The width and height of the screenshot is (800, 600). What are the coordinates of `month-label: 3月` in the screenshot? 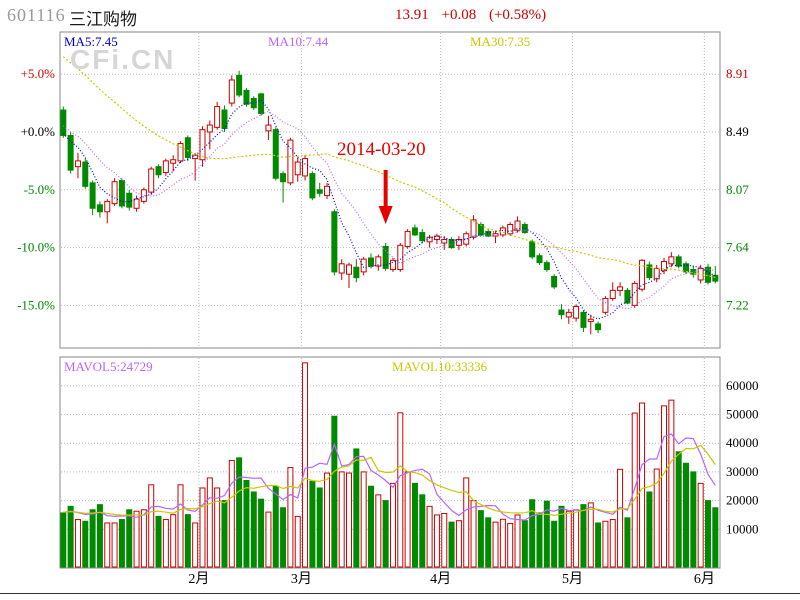 It's located at (301, 579).